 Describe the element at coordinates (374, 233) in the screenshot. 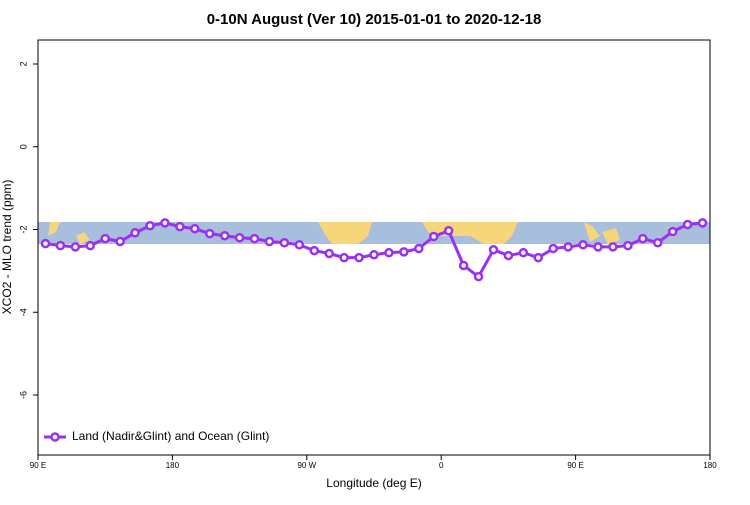

I see `ocean-band` at that location.